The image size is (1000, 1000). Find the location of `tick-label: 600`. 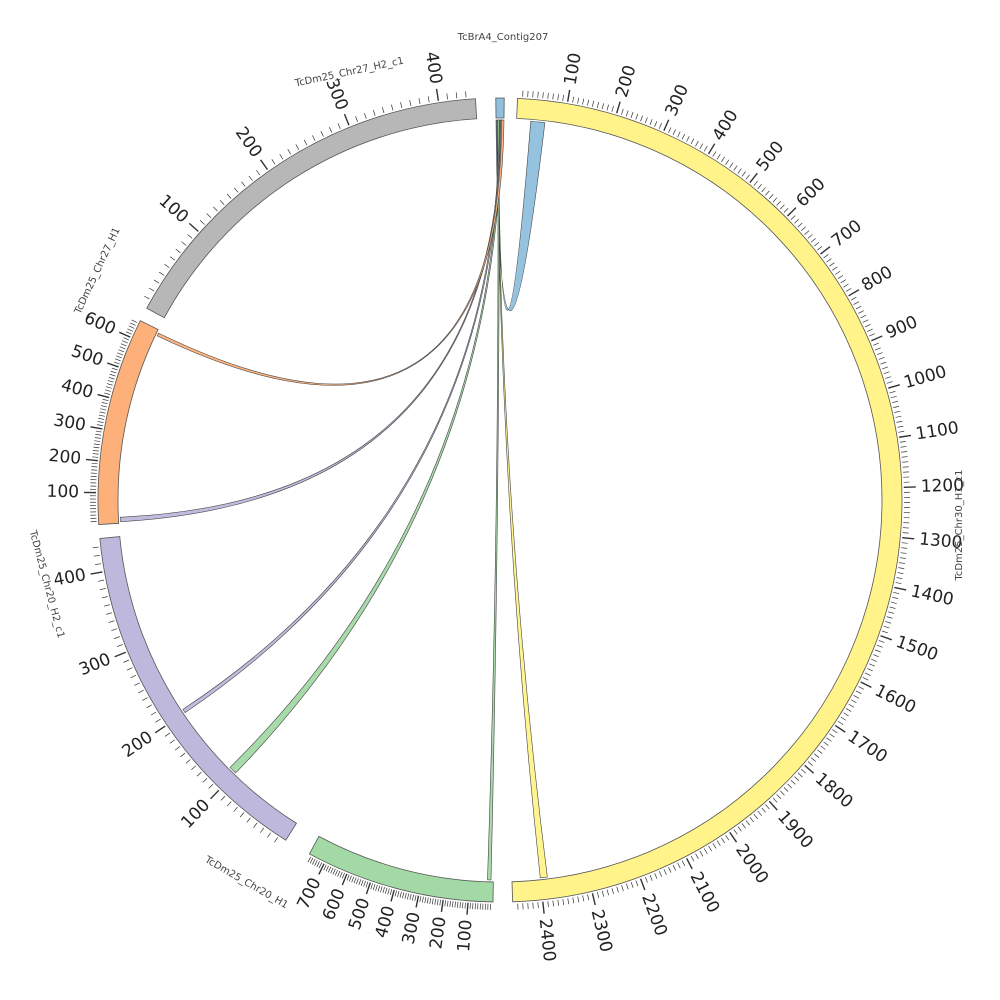

tick-label: 600 is located at coordinates (100, 323).